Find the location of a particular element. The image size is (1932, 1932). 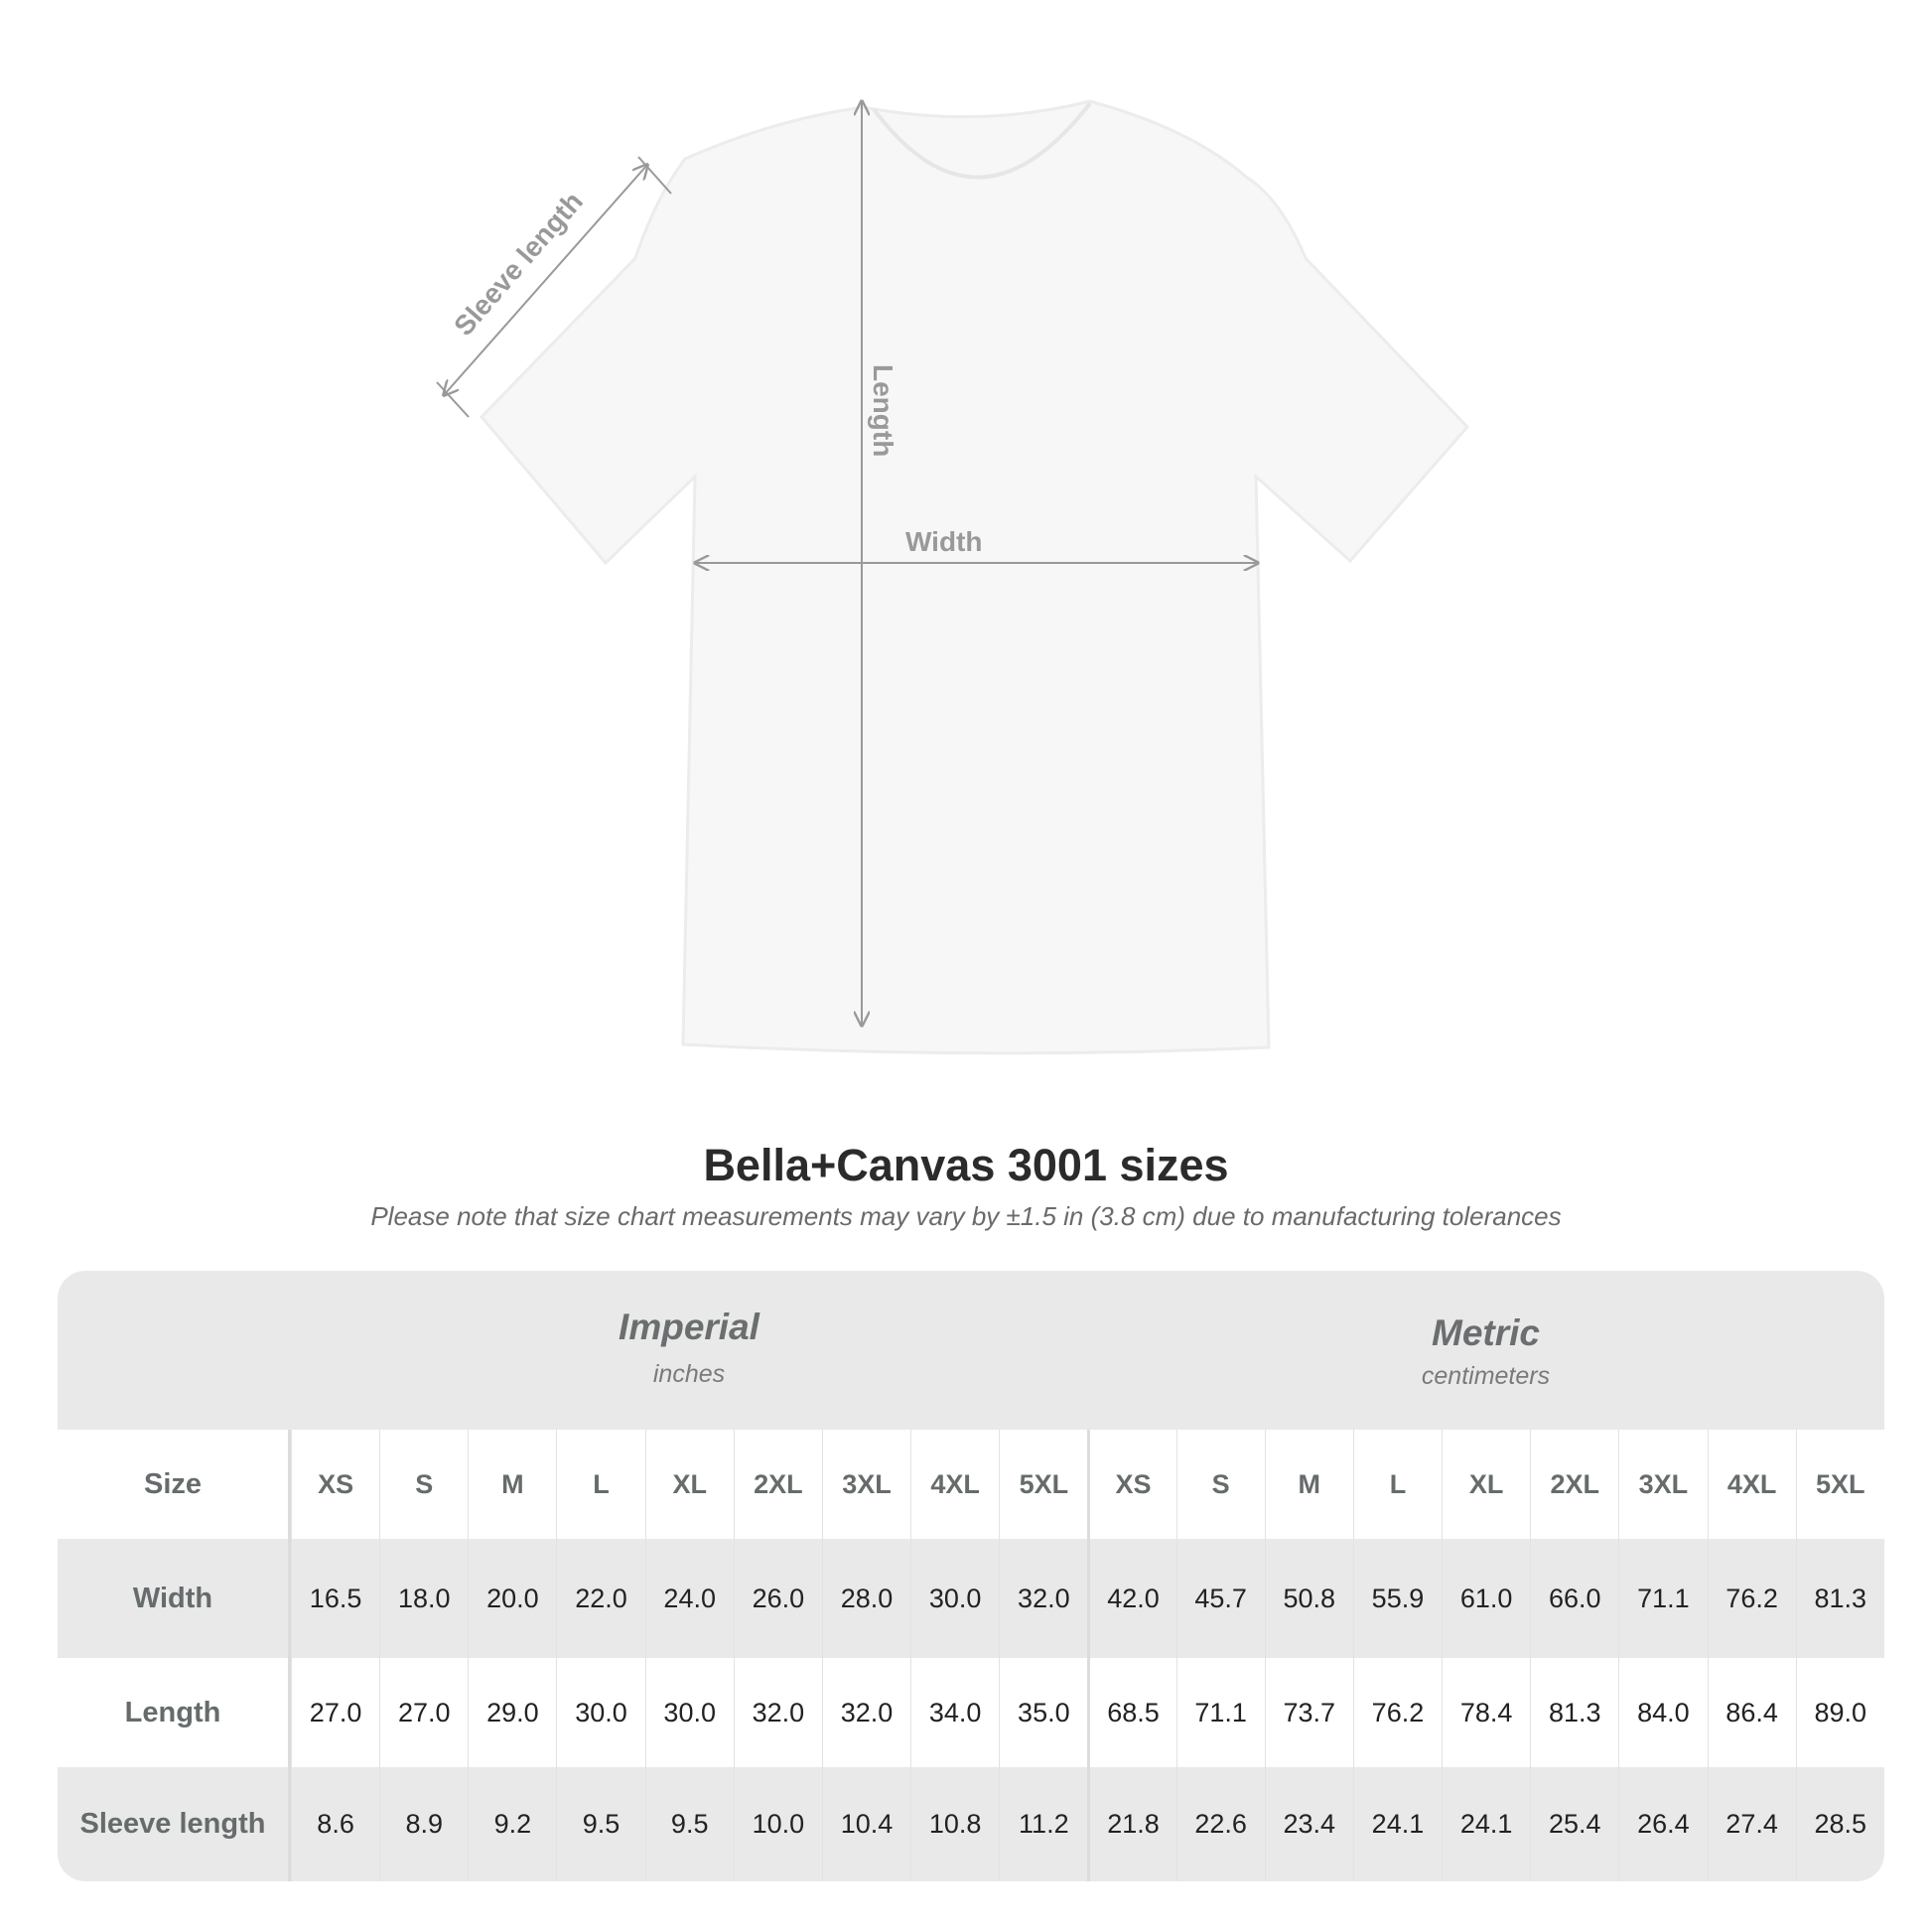

table-cell: 27.4 is located at coordinates (1751, 1824).